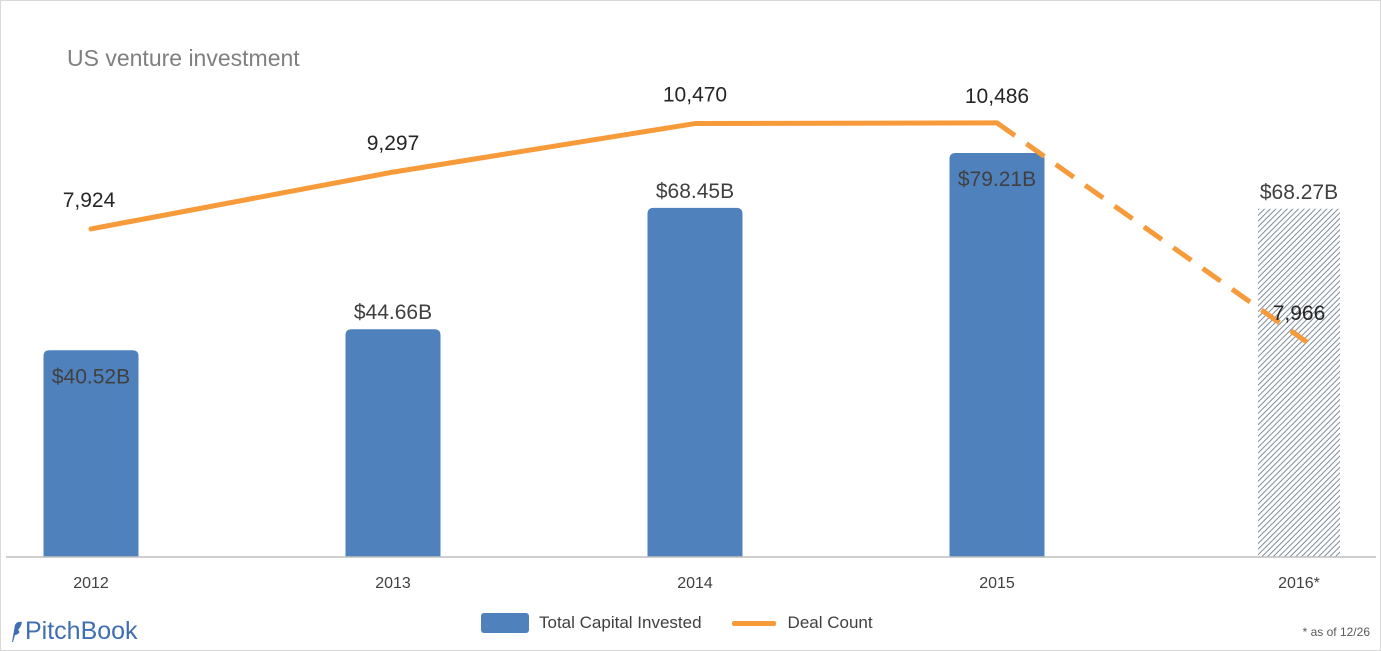 The image size is (1381, 651). What do you see at coordinates (91, 583) in the screenshot?
I see `x-tick-label: 2012` at bounding box center [91, 583].